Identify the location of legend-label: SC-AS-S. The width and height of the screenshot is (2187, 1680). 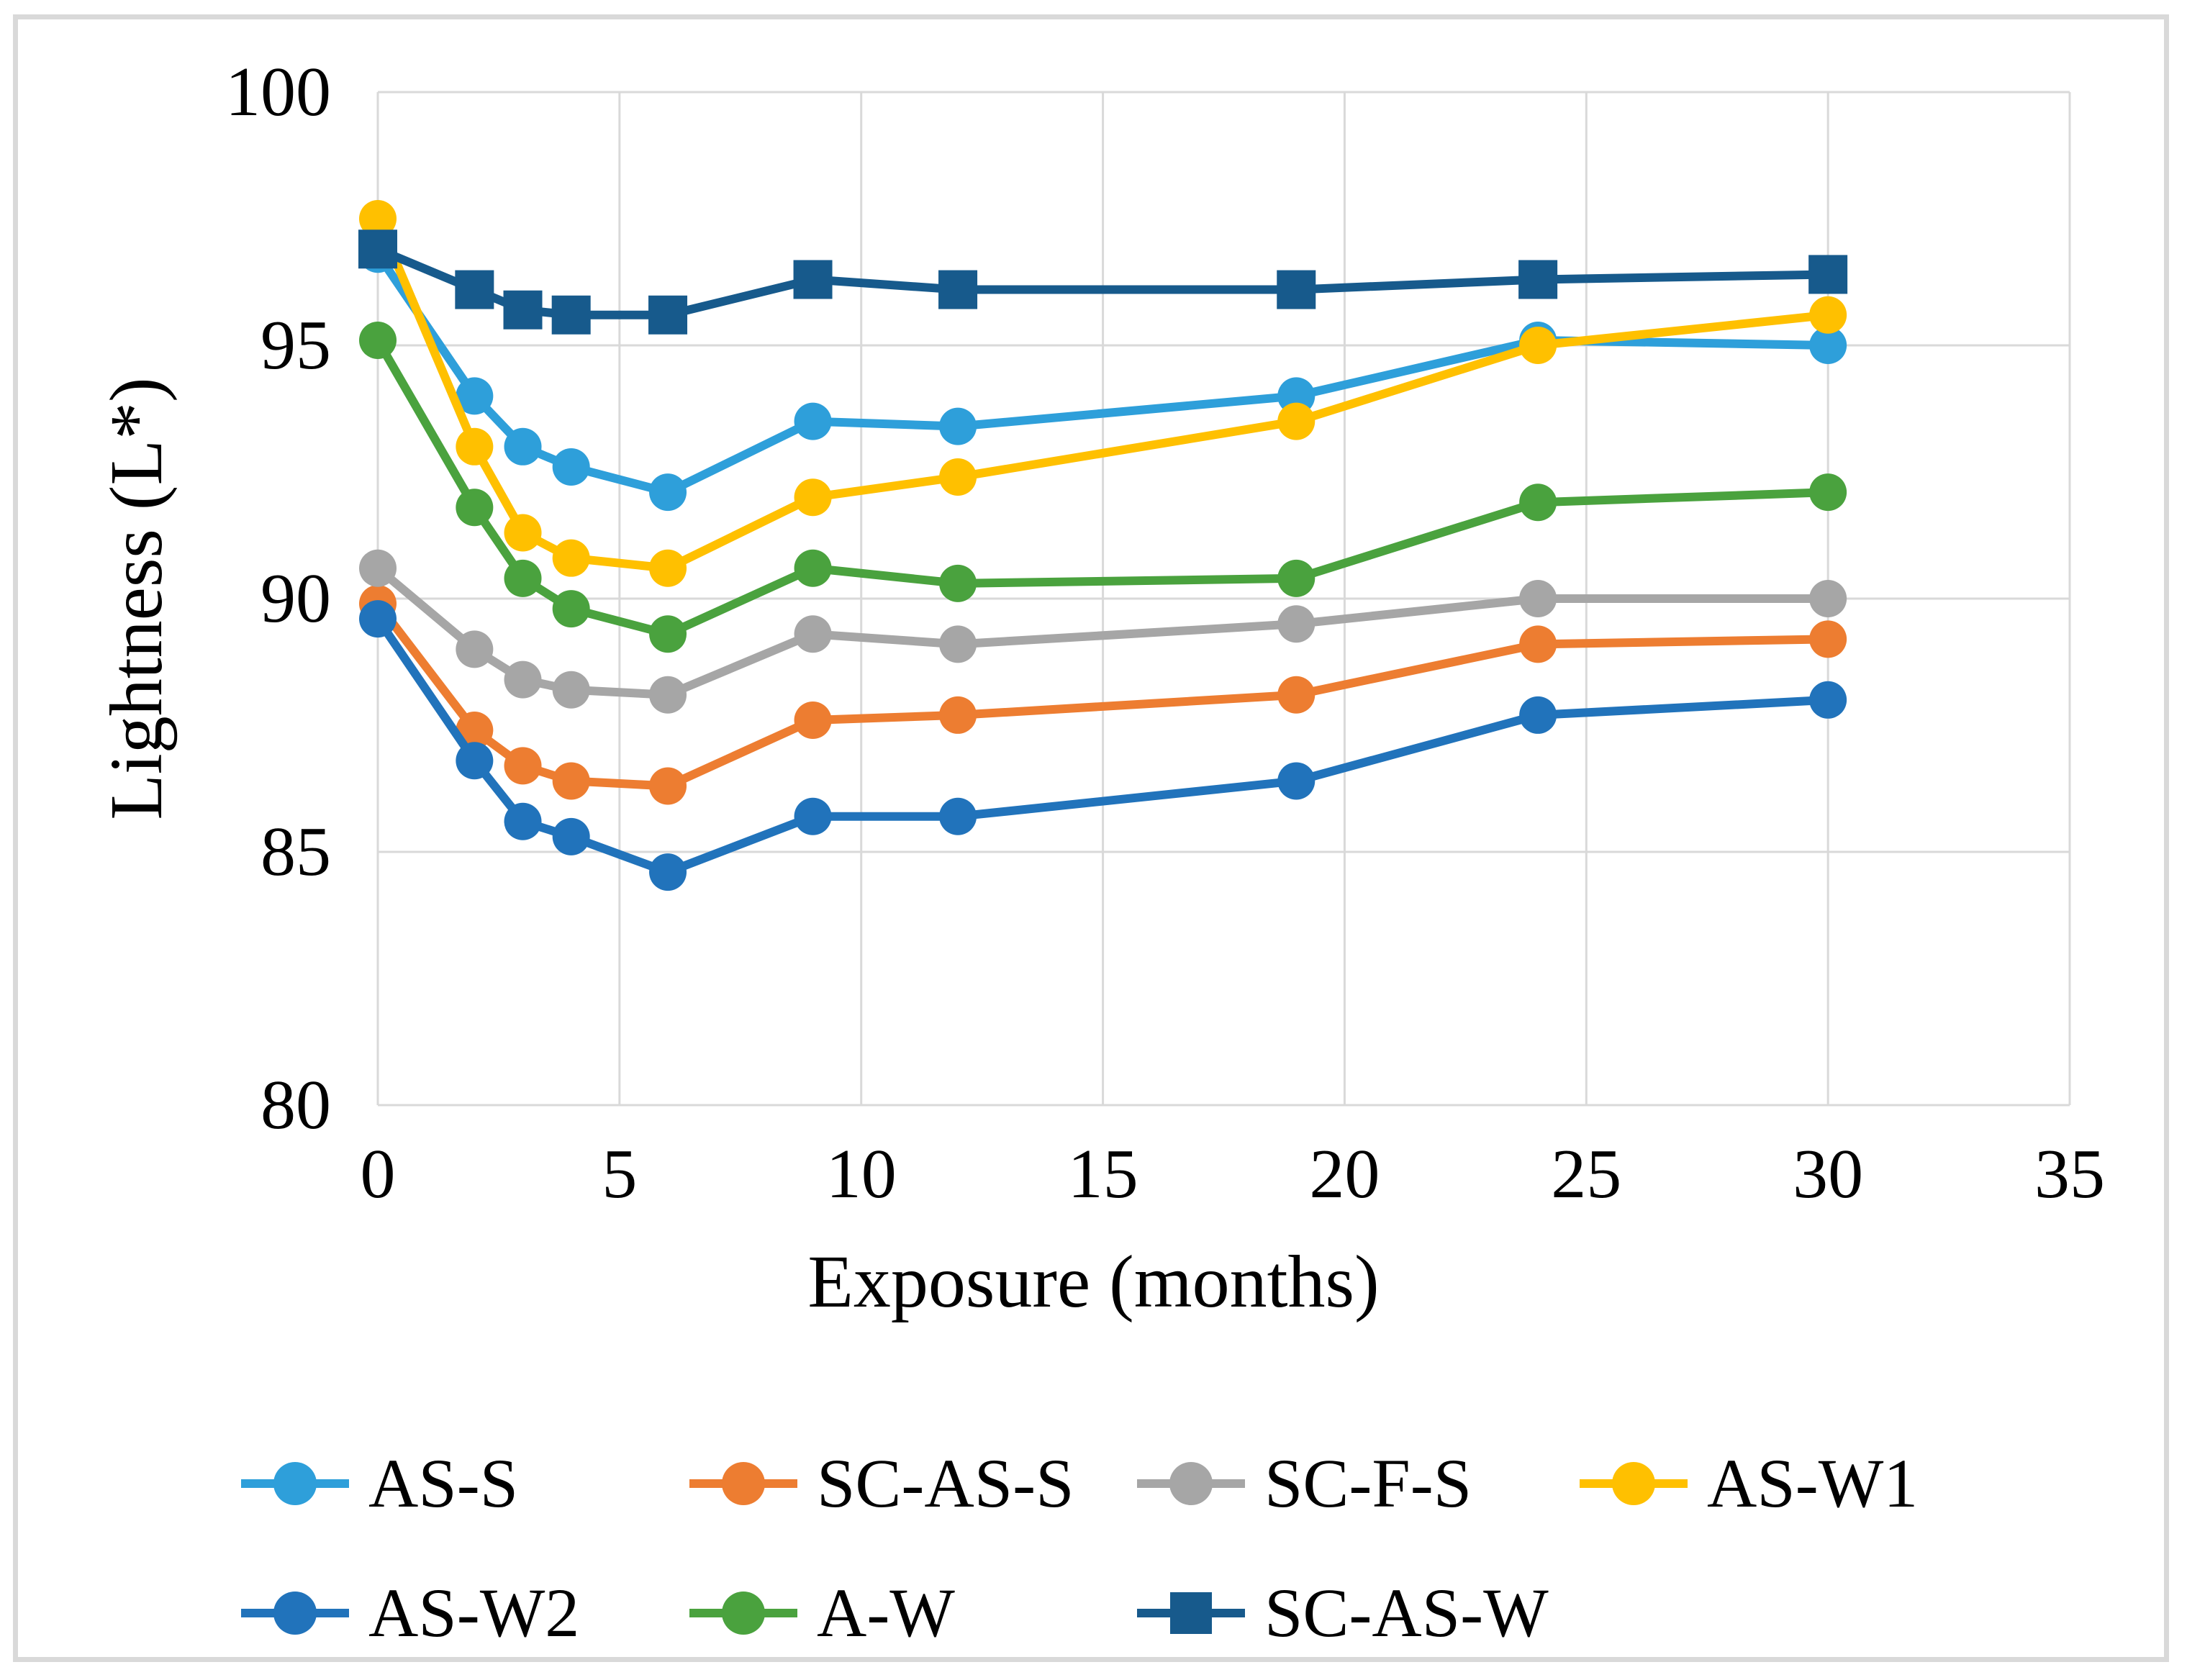
(945, 1483).